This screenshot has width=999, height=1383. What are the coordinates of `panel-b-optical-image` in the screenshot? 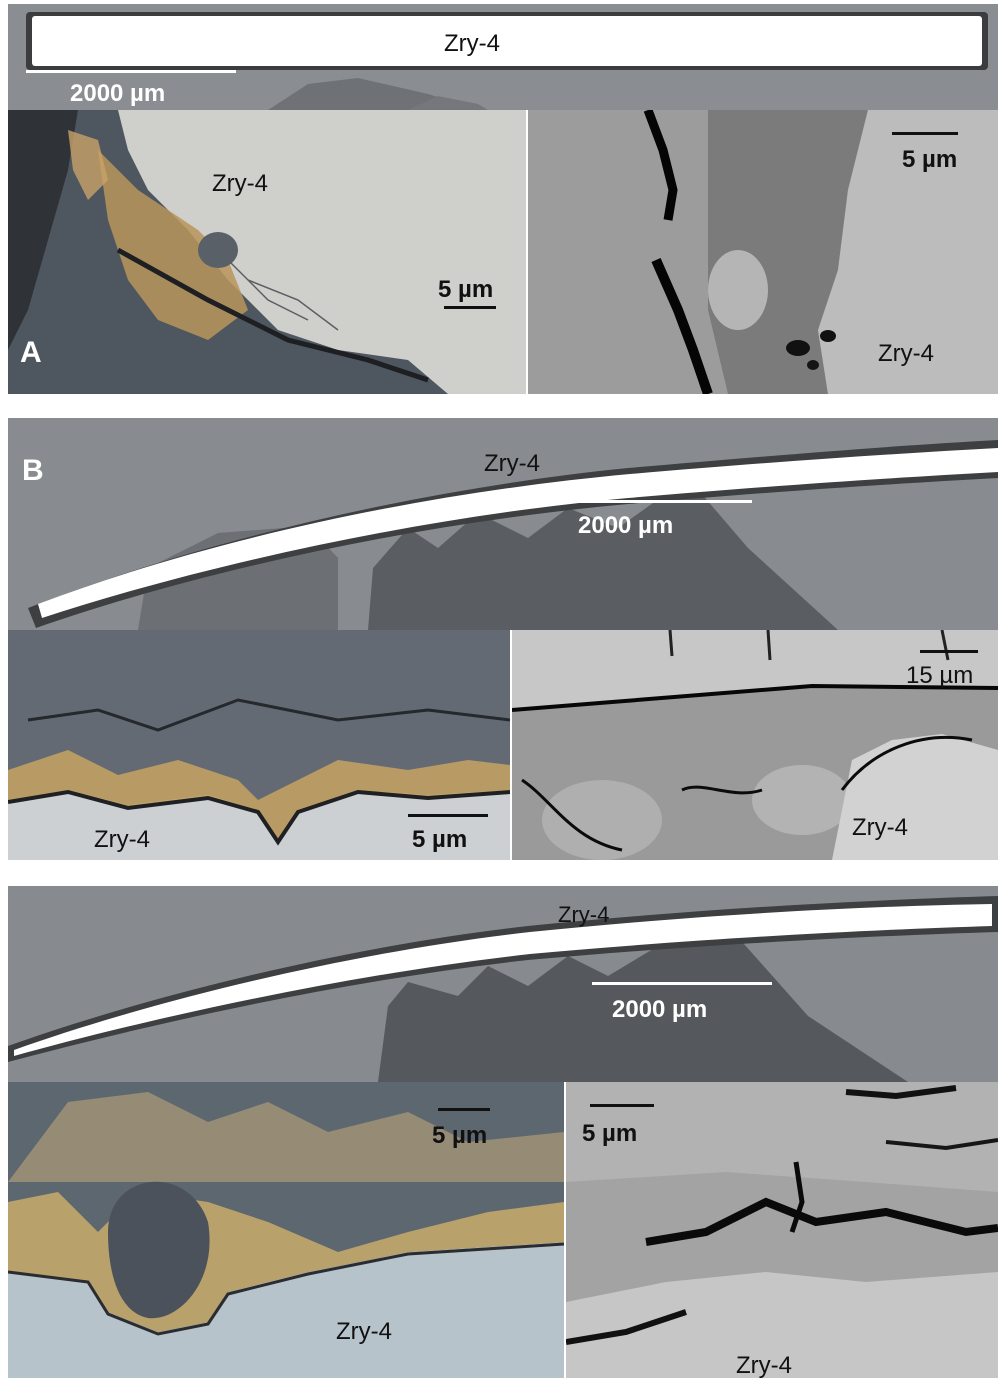 It's located at (259, 745).